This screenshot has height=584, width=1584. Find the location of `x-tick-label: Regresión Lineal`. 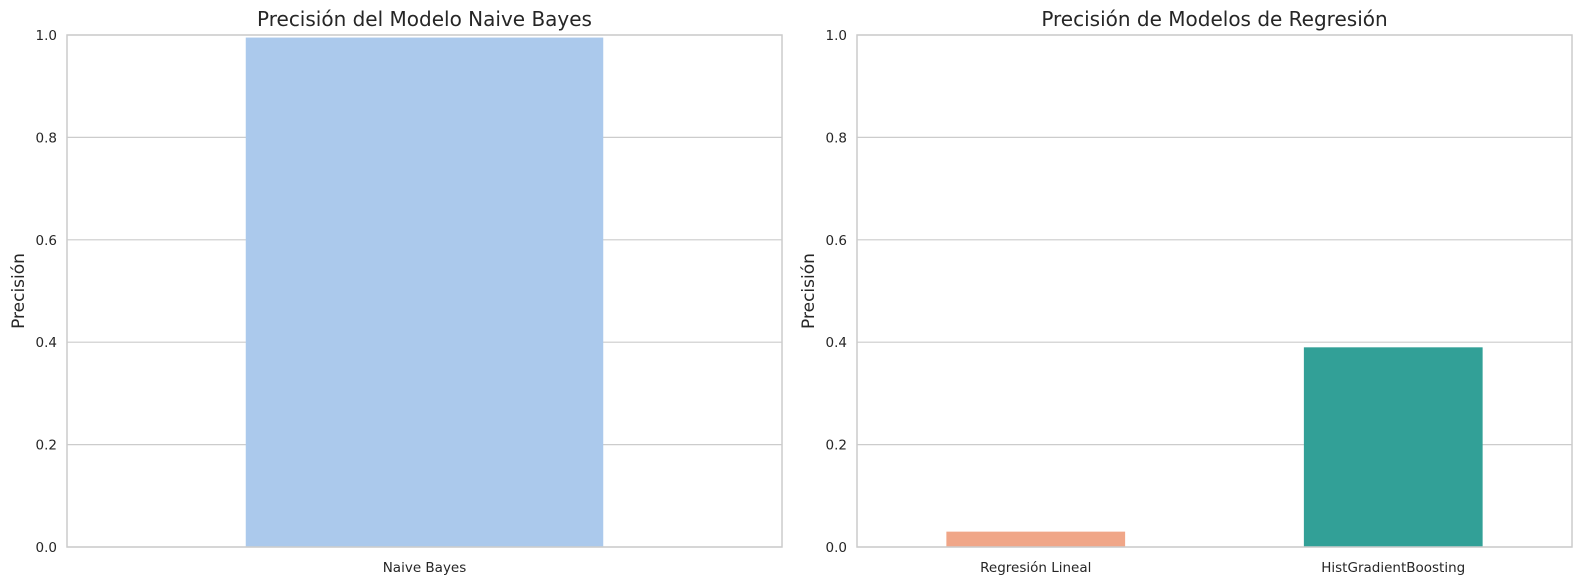

x-tick-label: Regresión Lineal is located at coordinates (1035, 568).